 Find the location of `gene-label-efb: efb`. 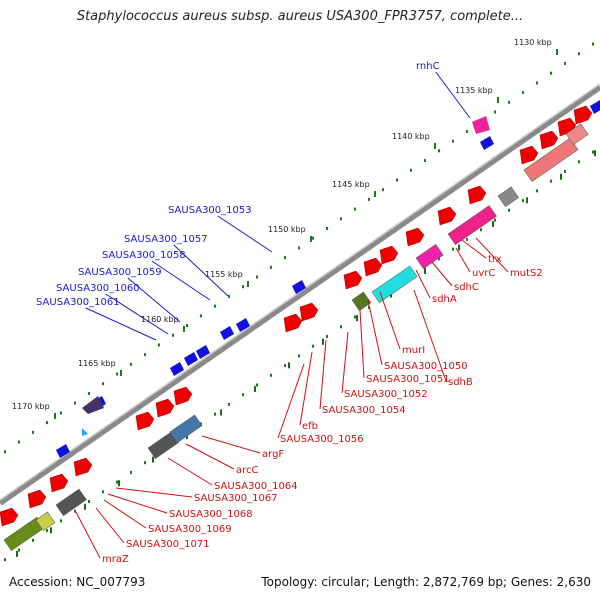

gene-label-efb: efb is located at coordinates (310, 426).